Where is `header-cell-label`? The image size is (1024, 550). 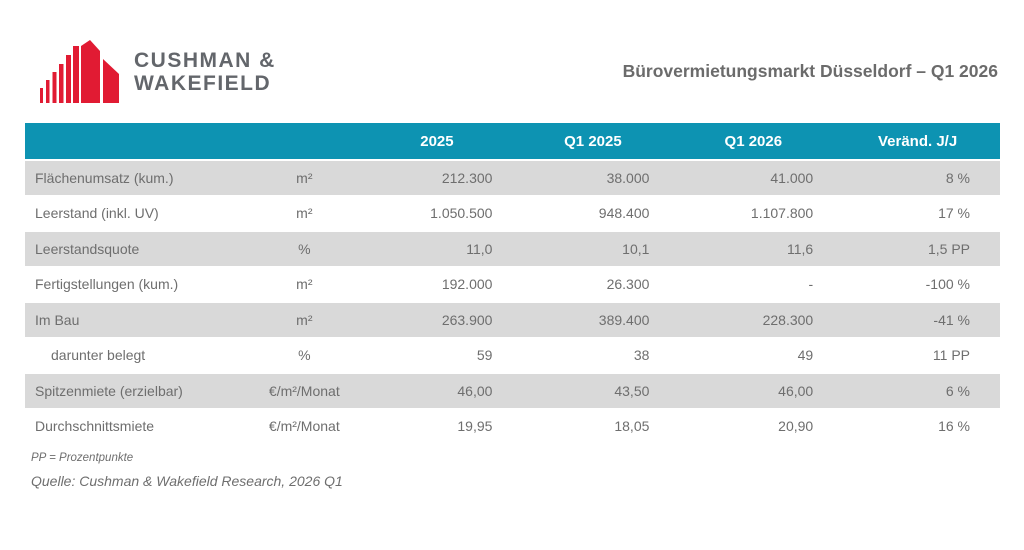
header-cell-label is located at coordinates (137, 142).